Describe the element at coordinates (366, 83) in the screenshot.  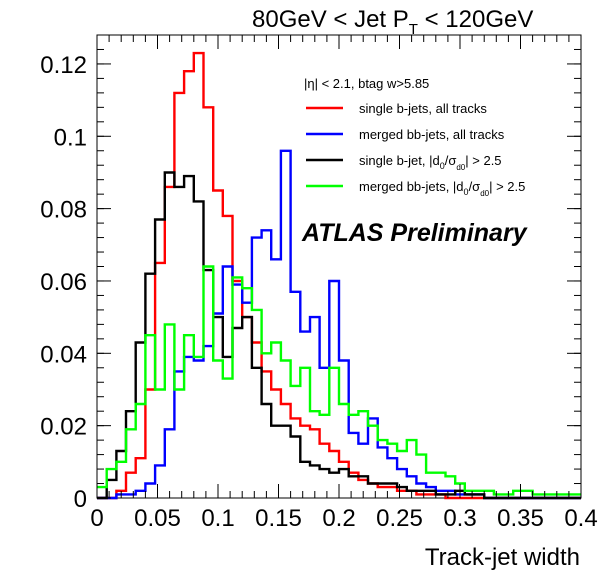
I see `cut-label: |η| < 2.1, btag w>5.85` at that location.